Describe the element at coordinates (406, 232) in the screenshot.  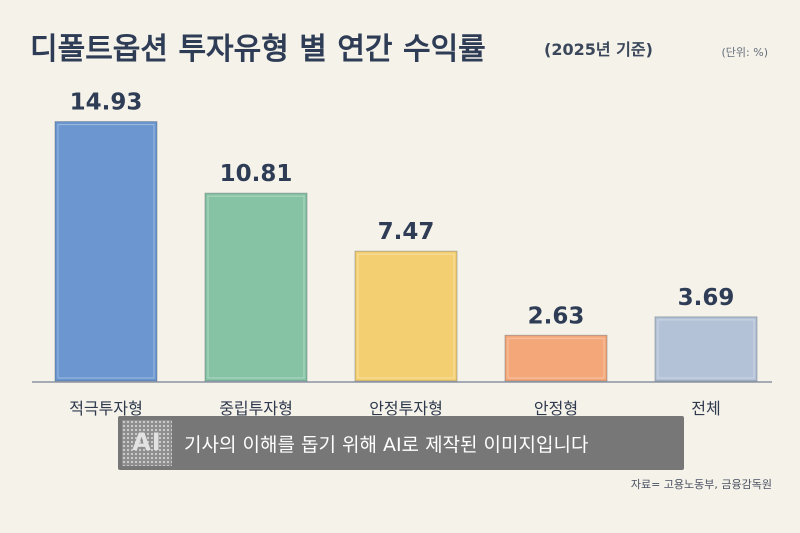
I see `bar-value-label: 7.47` at that location.